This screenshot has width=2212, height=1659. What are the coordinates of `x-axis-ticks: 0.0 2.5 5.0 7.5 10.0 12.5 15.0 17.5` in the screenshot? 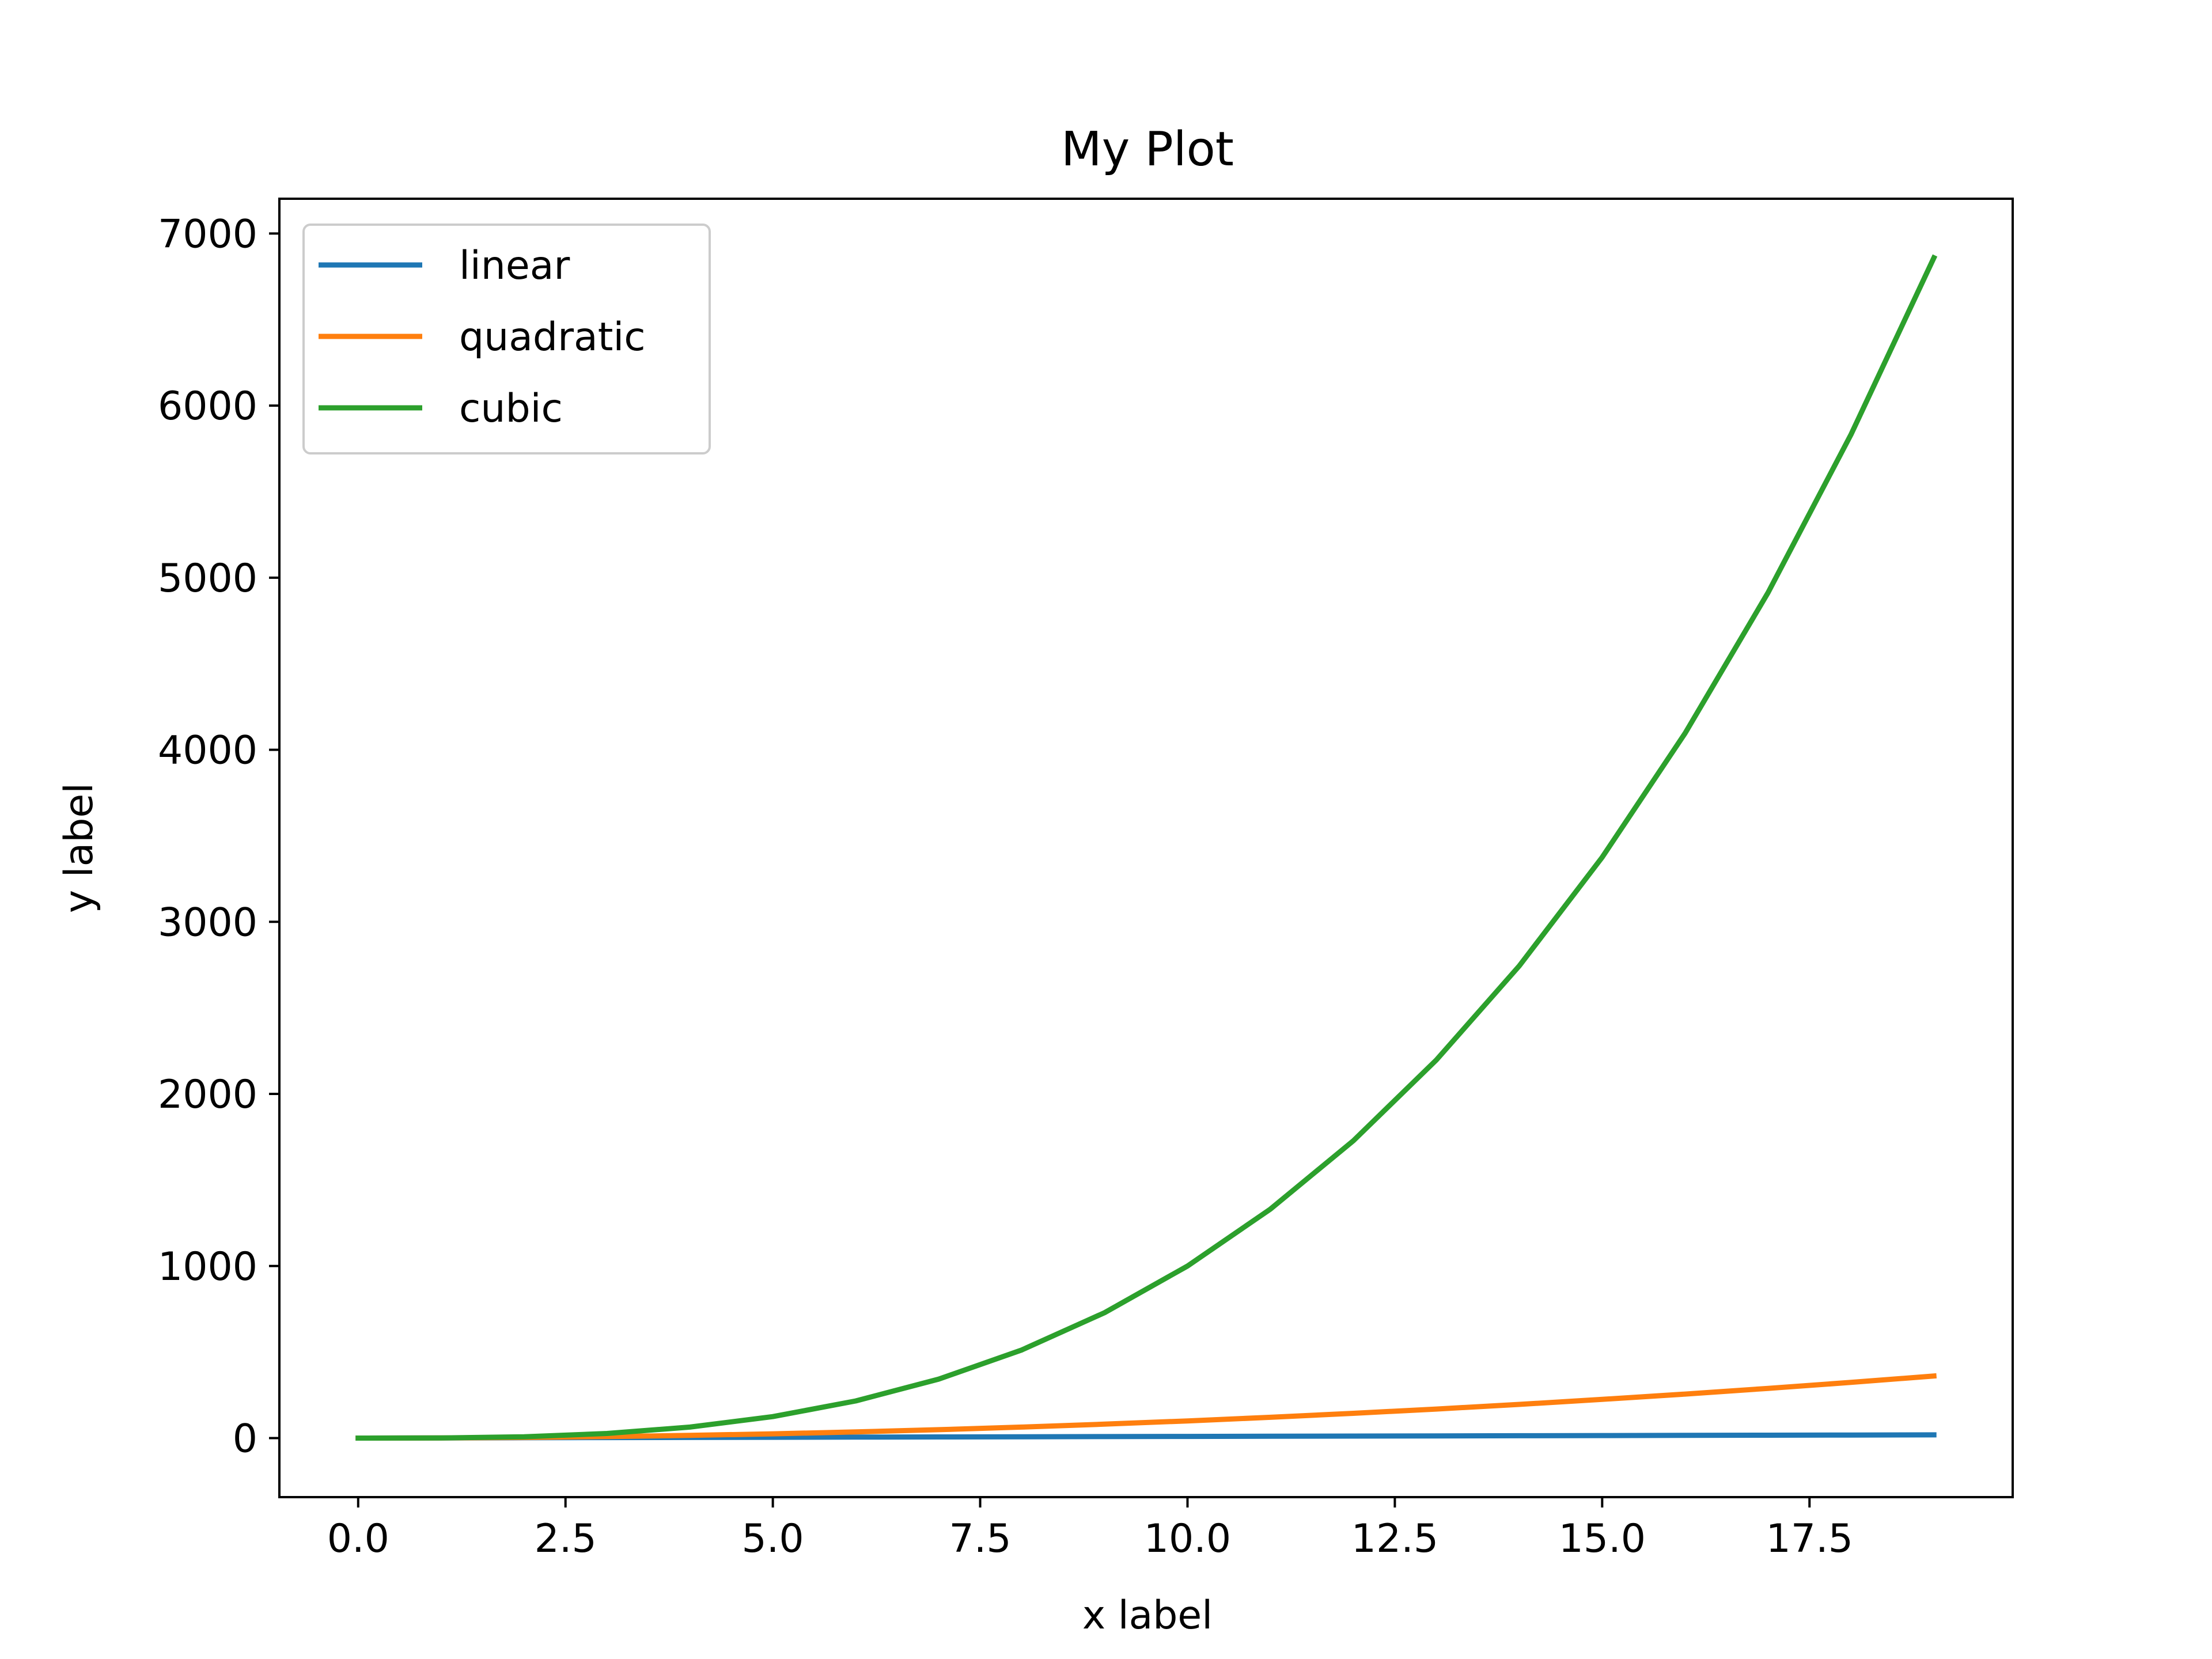 It's located at (1090, 1529).